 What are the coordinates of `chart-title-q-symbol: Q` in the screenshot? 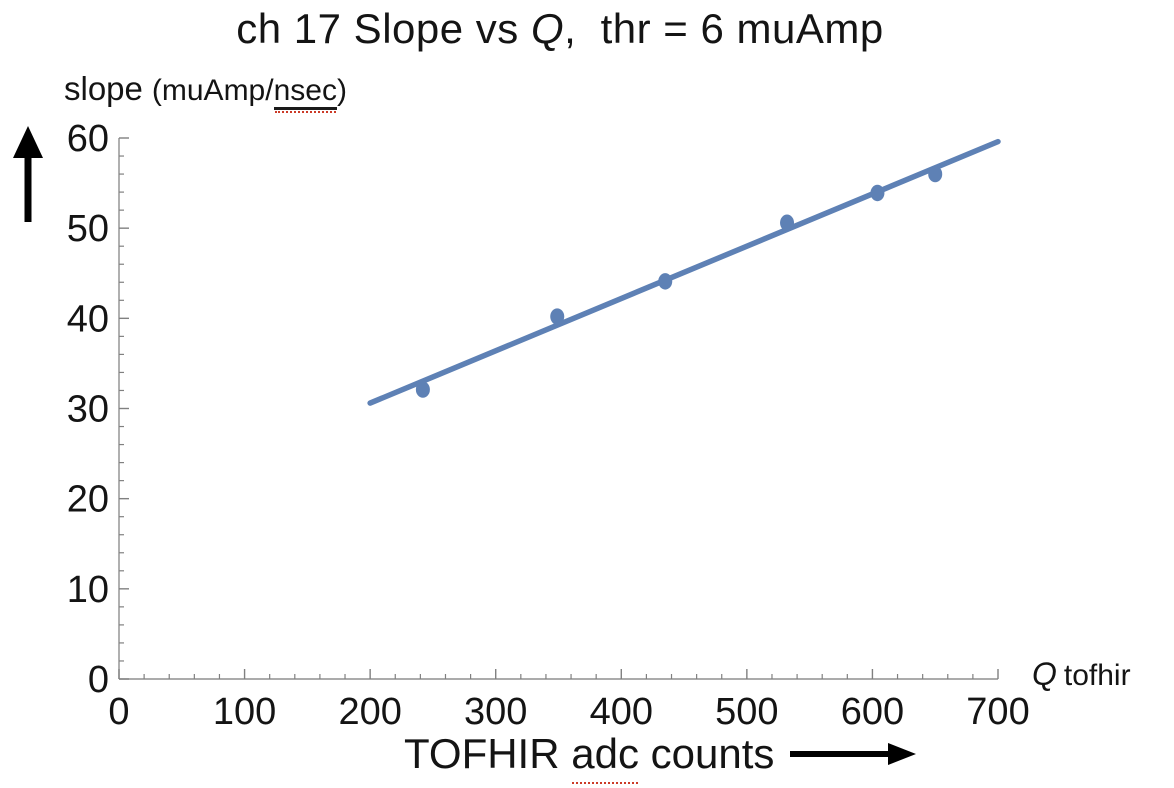 It's located at (547, 28).